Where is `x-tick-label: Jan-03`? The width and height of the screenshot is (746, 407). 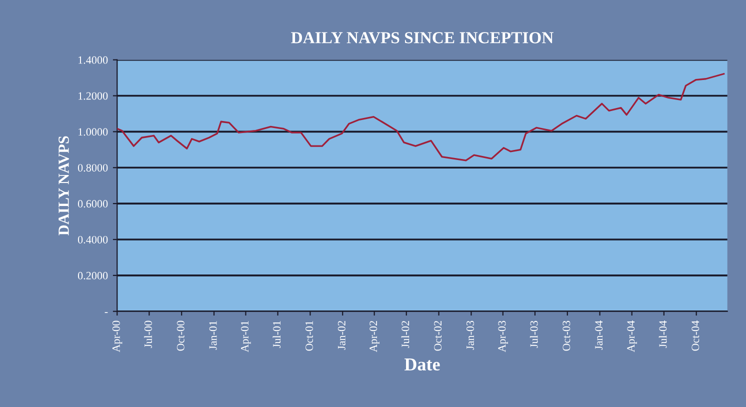
x-tick-label: Jan-03 is located at coordinates (470, 335).